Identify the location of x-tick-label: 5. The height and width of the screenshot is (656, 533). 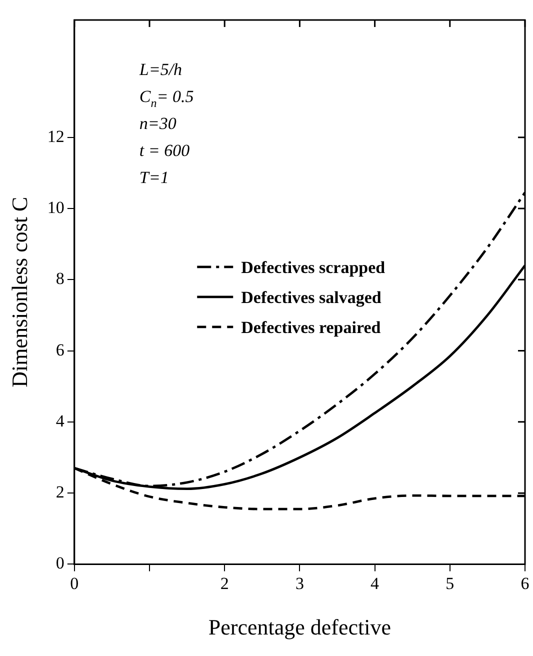
(450, 583).